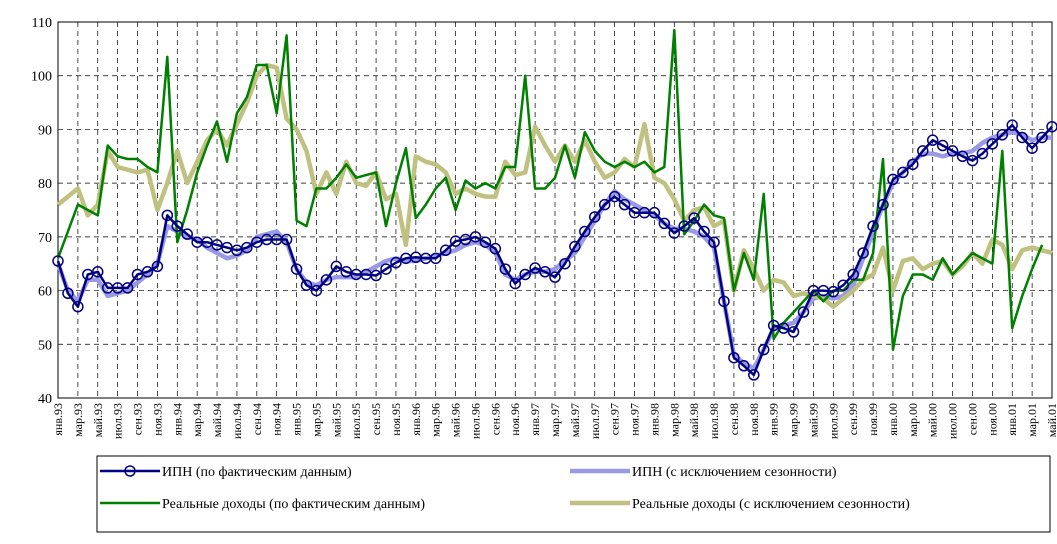  What do you see at coordinates (45, 345) in the screenshot?
I see `y-tick-label: 50` at bounding box center [45, 345].